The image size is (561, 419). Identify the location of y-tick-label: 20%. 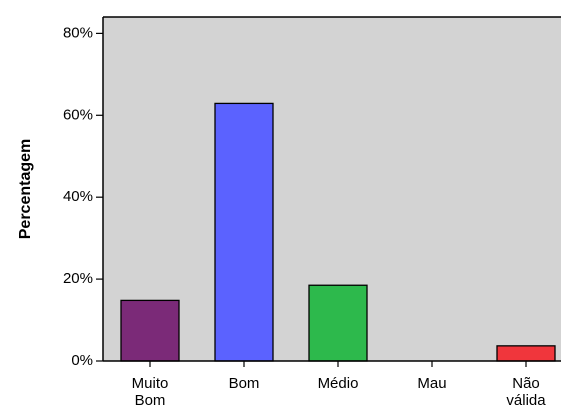
(78, 278).